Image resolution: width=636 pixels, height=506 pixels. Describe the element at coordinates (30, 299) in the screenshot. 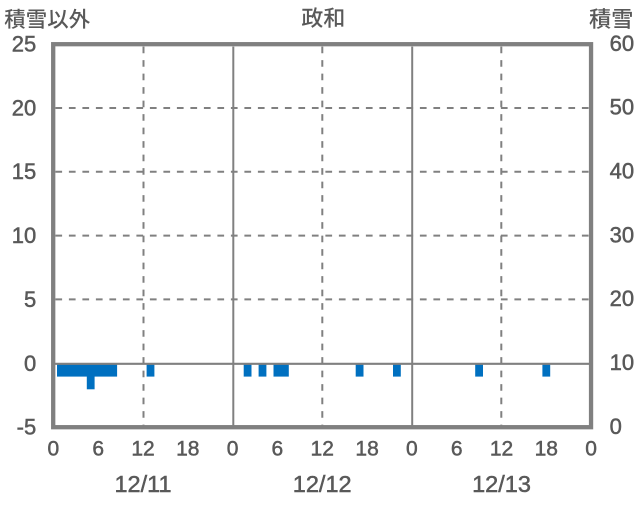

I see `svg-text: 5` at that location.